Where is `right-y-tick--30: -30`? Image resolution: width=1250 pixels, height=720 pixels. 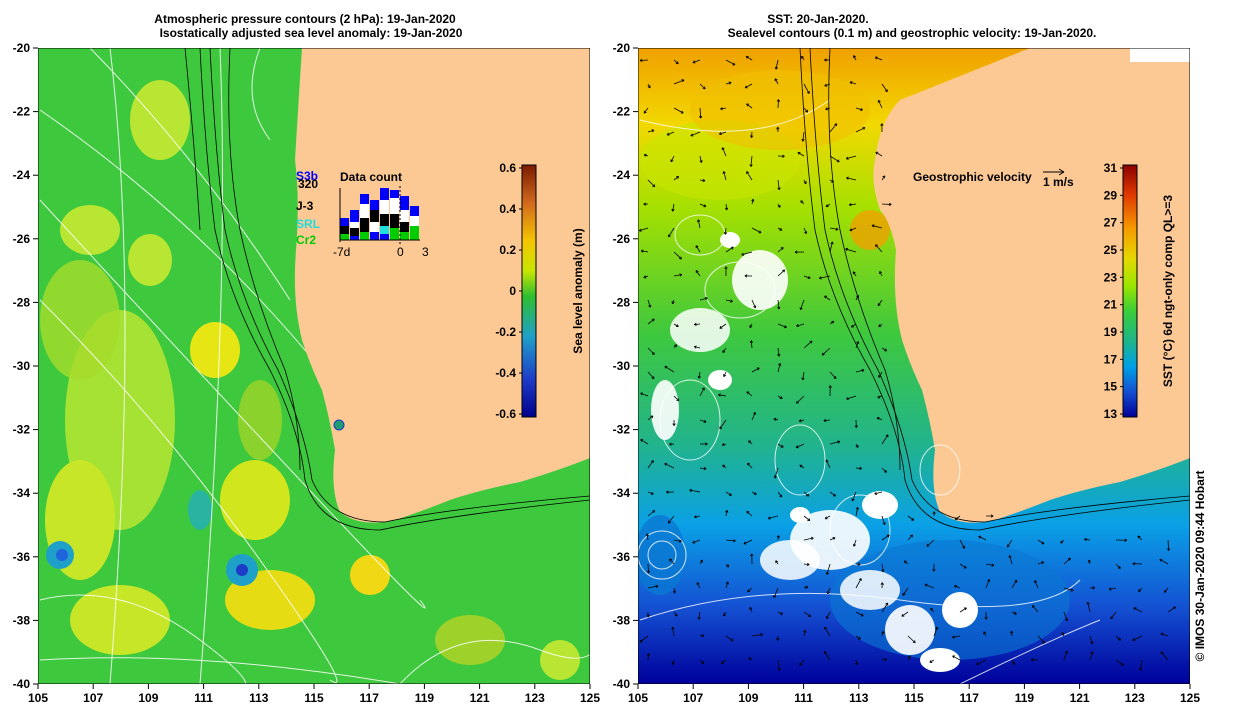 right-y-tick--30: -30 is located at coordinates (622, 366).